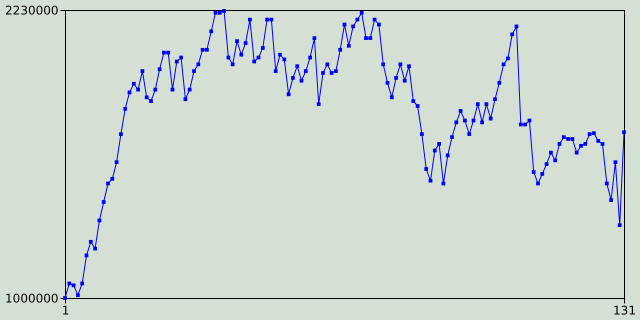 The height and width of the screenshot is (320, 640). I want to click on x-tick-label: 131, so click(624, 311).